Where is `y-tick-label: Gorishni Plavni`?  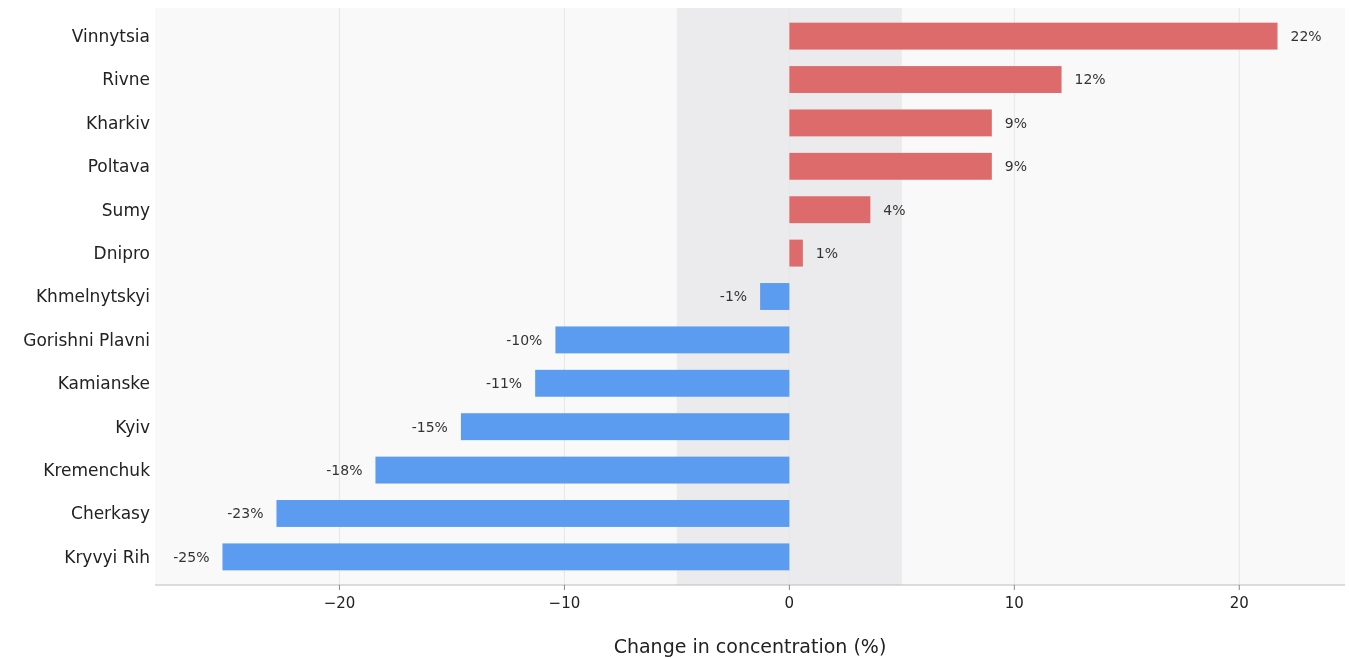 y-tick-label: Gorishni Plavni is located at coordinates (86, 339).